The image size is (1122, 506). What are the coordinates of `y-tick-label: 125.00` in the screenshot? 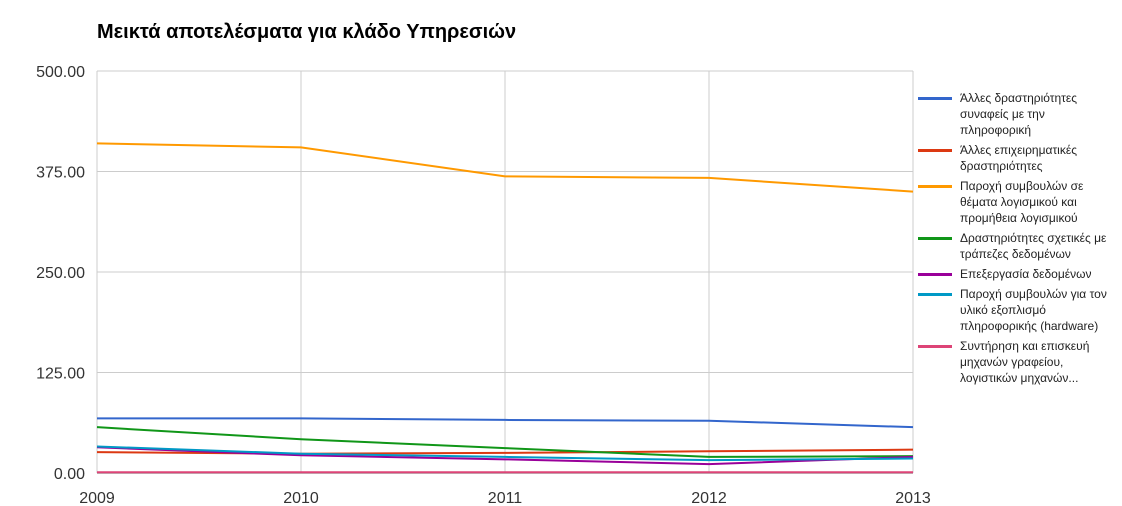 It's located at (60, 374).